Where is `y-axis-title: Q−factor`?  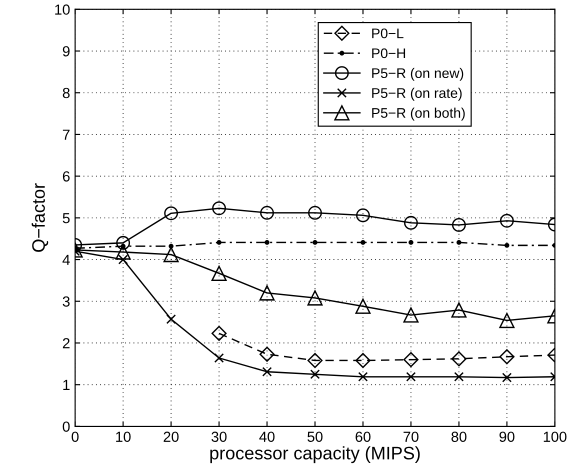 y-axis-title: Q−factor is located at coordinates (40, 217).